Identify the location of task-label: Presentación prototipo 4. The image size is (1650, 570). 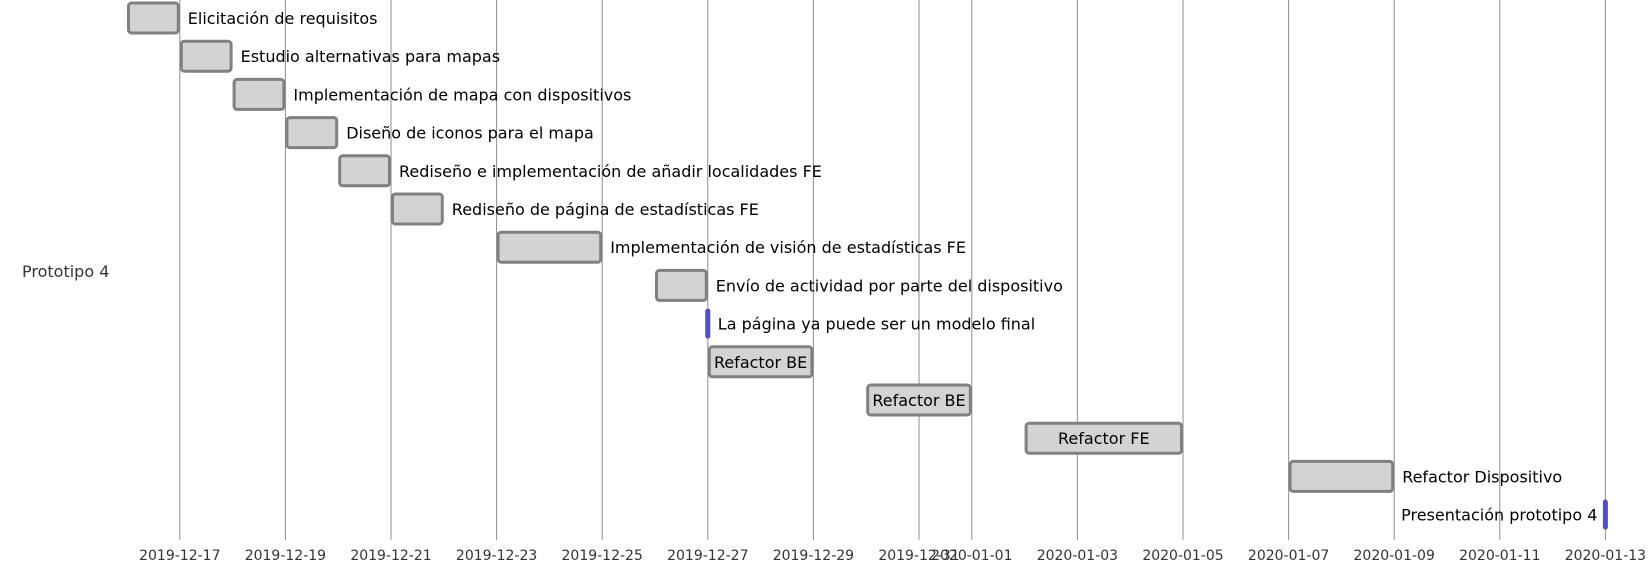
(1499, 515).